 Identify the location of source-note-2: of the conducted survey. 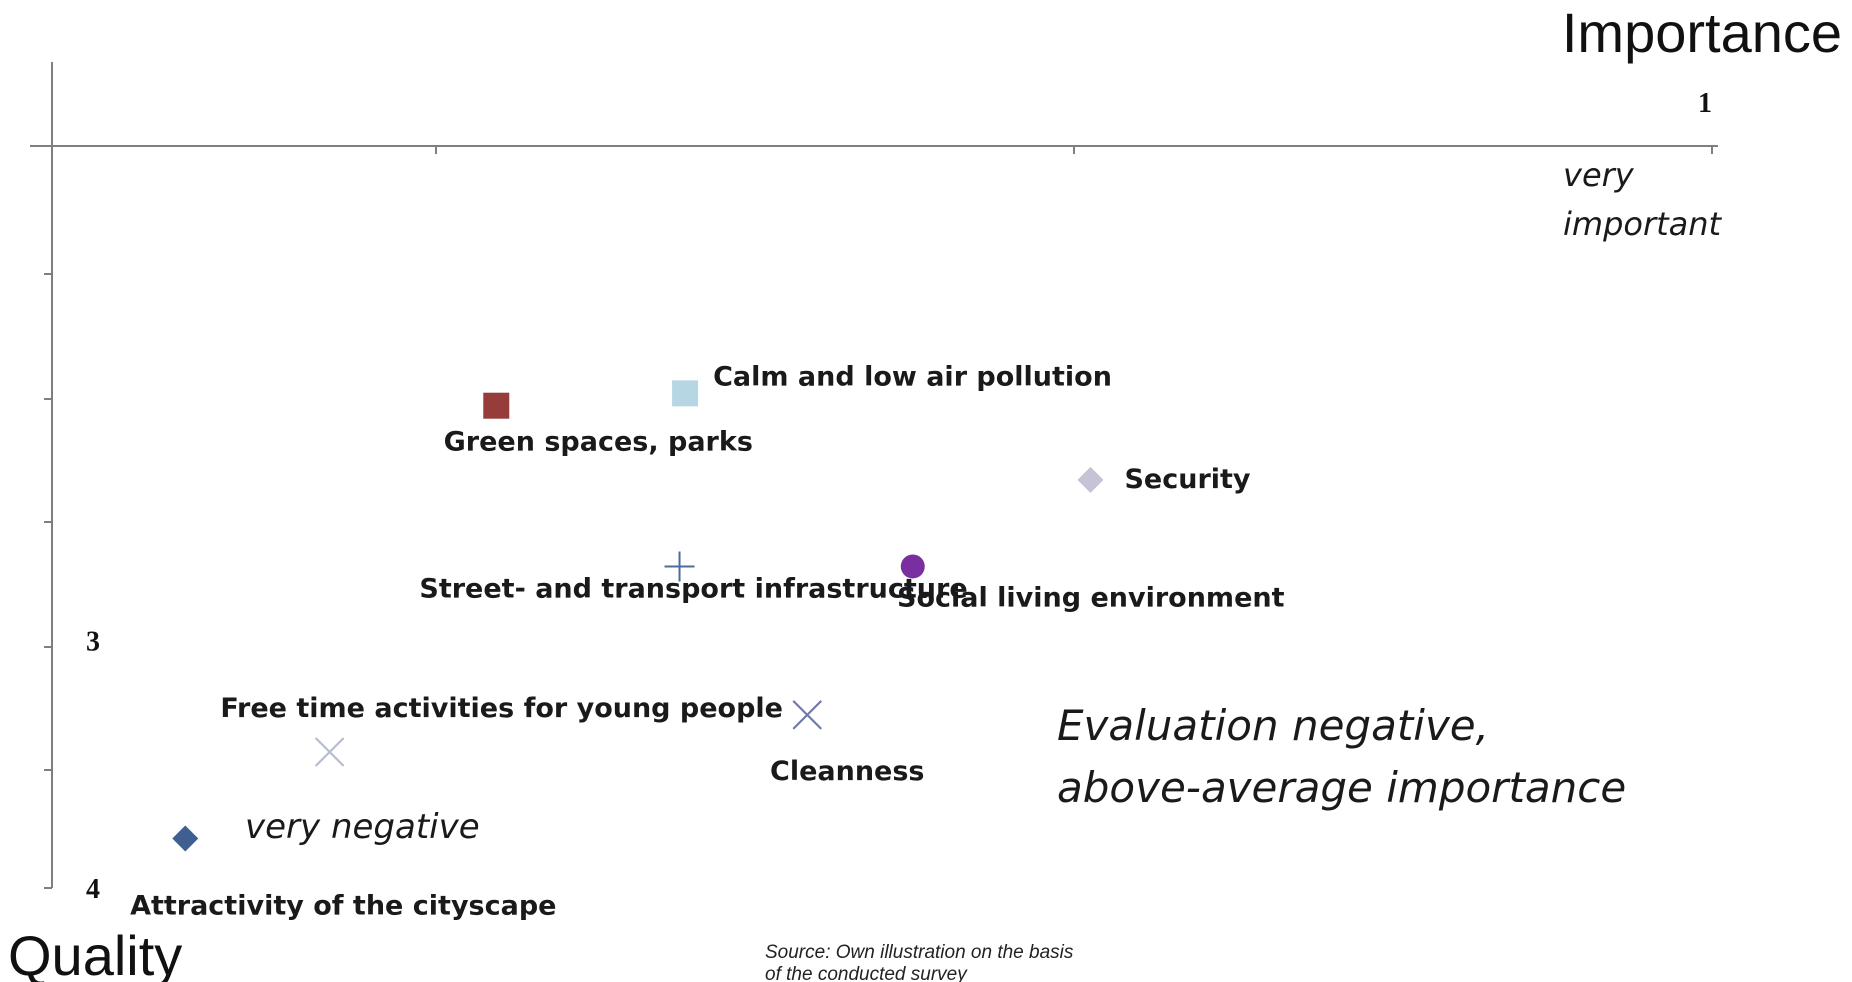
(866, 973).